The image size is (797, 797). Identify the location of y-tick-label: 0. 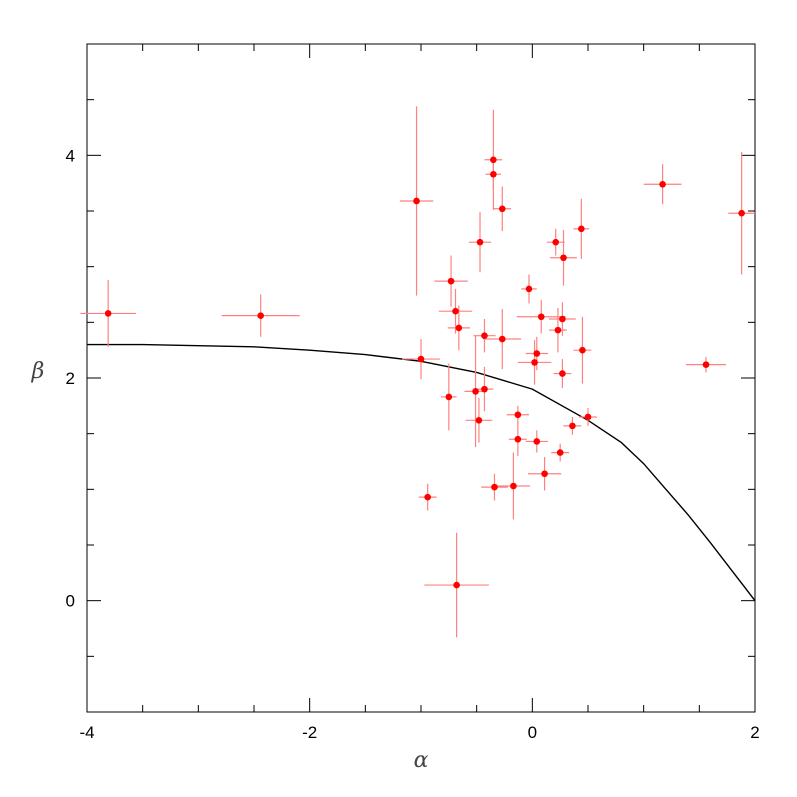
(70, 601).